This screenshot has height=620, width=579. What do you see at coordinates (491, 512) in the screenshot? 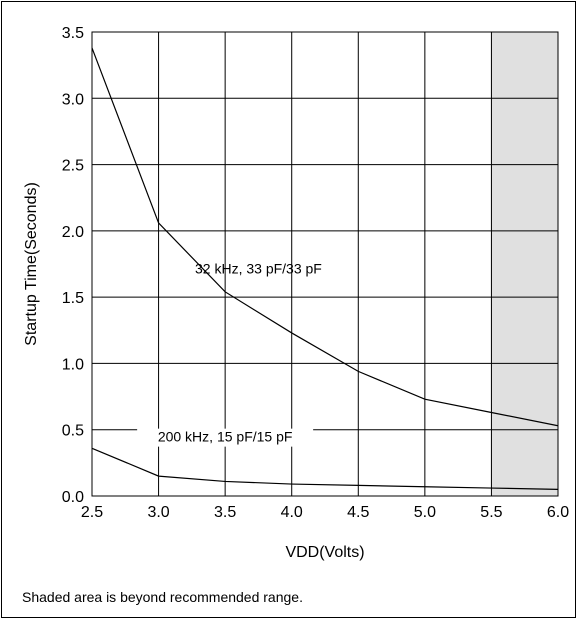
I see `x-tick-label-6: 5.5` at bounding box center [491, 512].